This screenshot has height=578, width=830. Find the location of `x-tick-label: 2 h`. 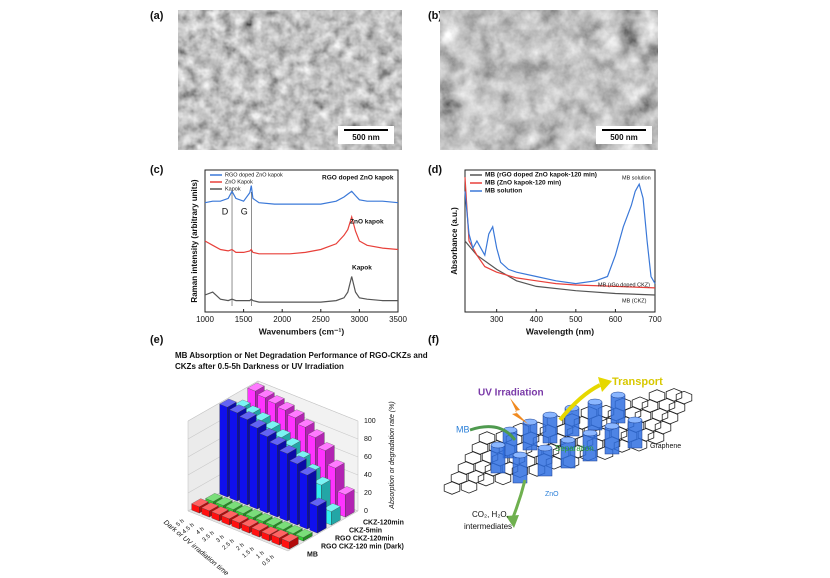

x-tick-label: 2 h is located at coordinates (240, 547).